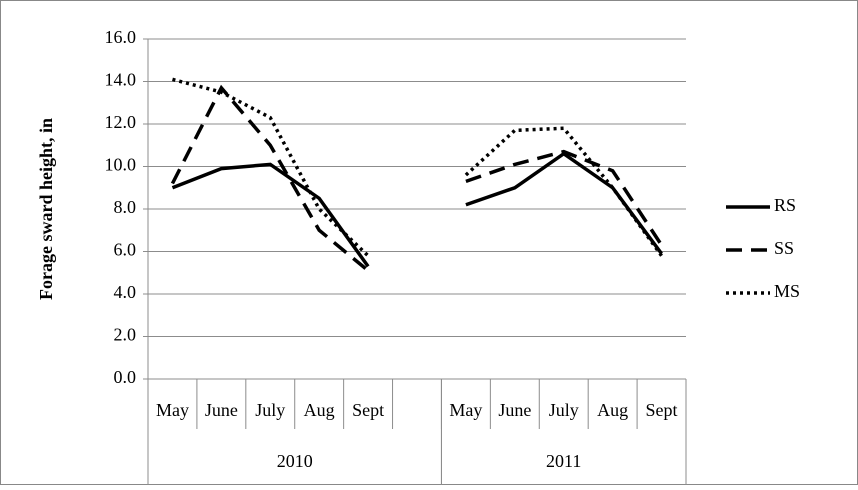 Image resolution: width=858 pixels, height=490 pixels. What do you see at coordinates (121, 122) in the screenshot?
I see `y-tick-label: 12.0` at bounding box center [121, 122].